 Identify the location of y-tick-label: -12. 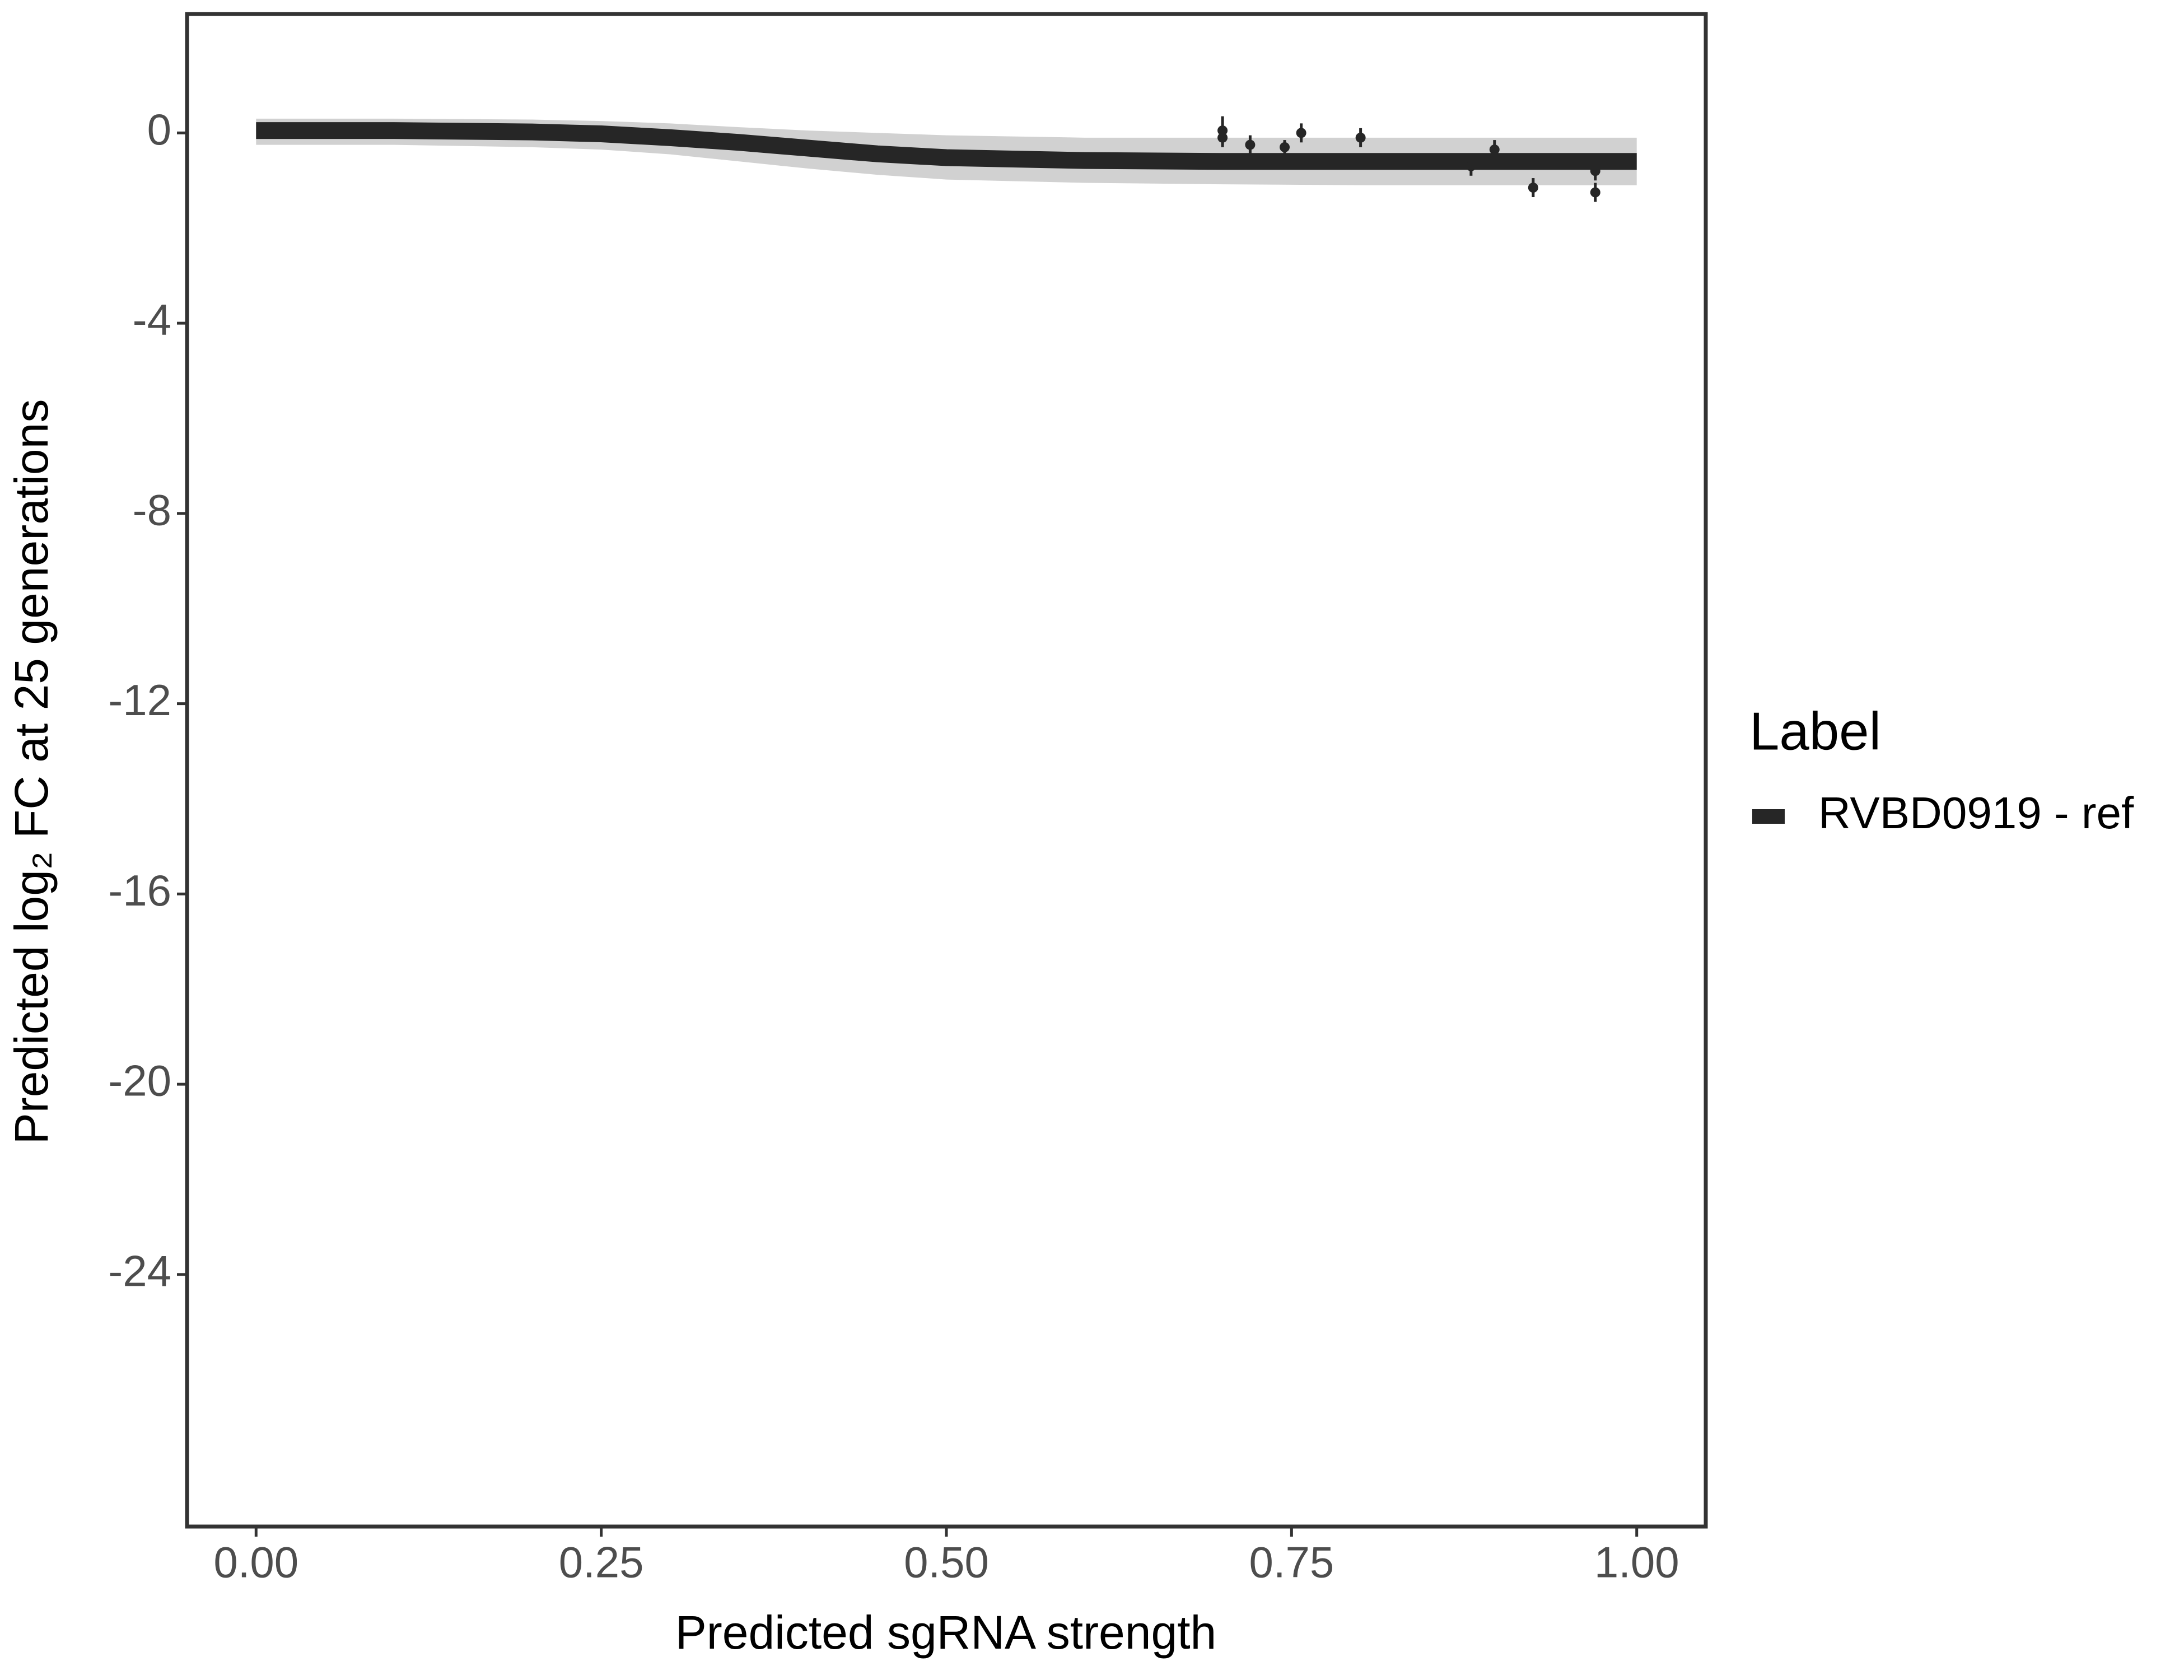
(140, 700).